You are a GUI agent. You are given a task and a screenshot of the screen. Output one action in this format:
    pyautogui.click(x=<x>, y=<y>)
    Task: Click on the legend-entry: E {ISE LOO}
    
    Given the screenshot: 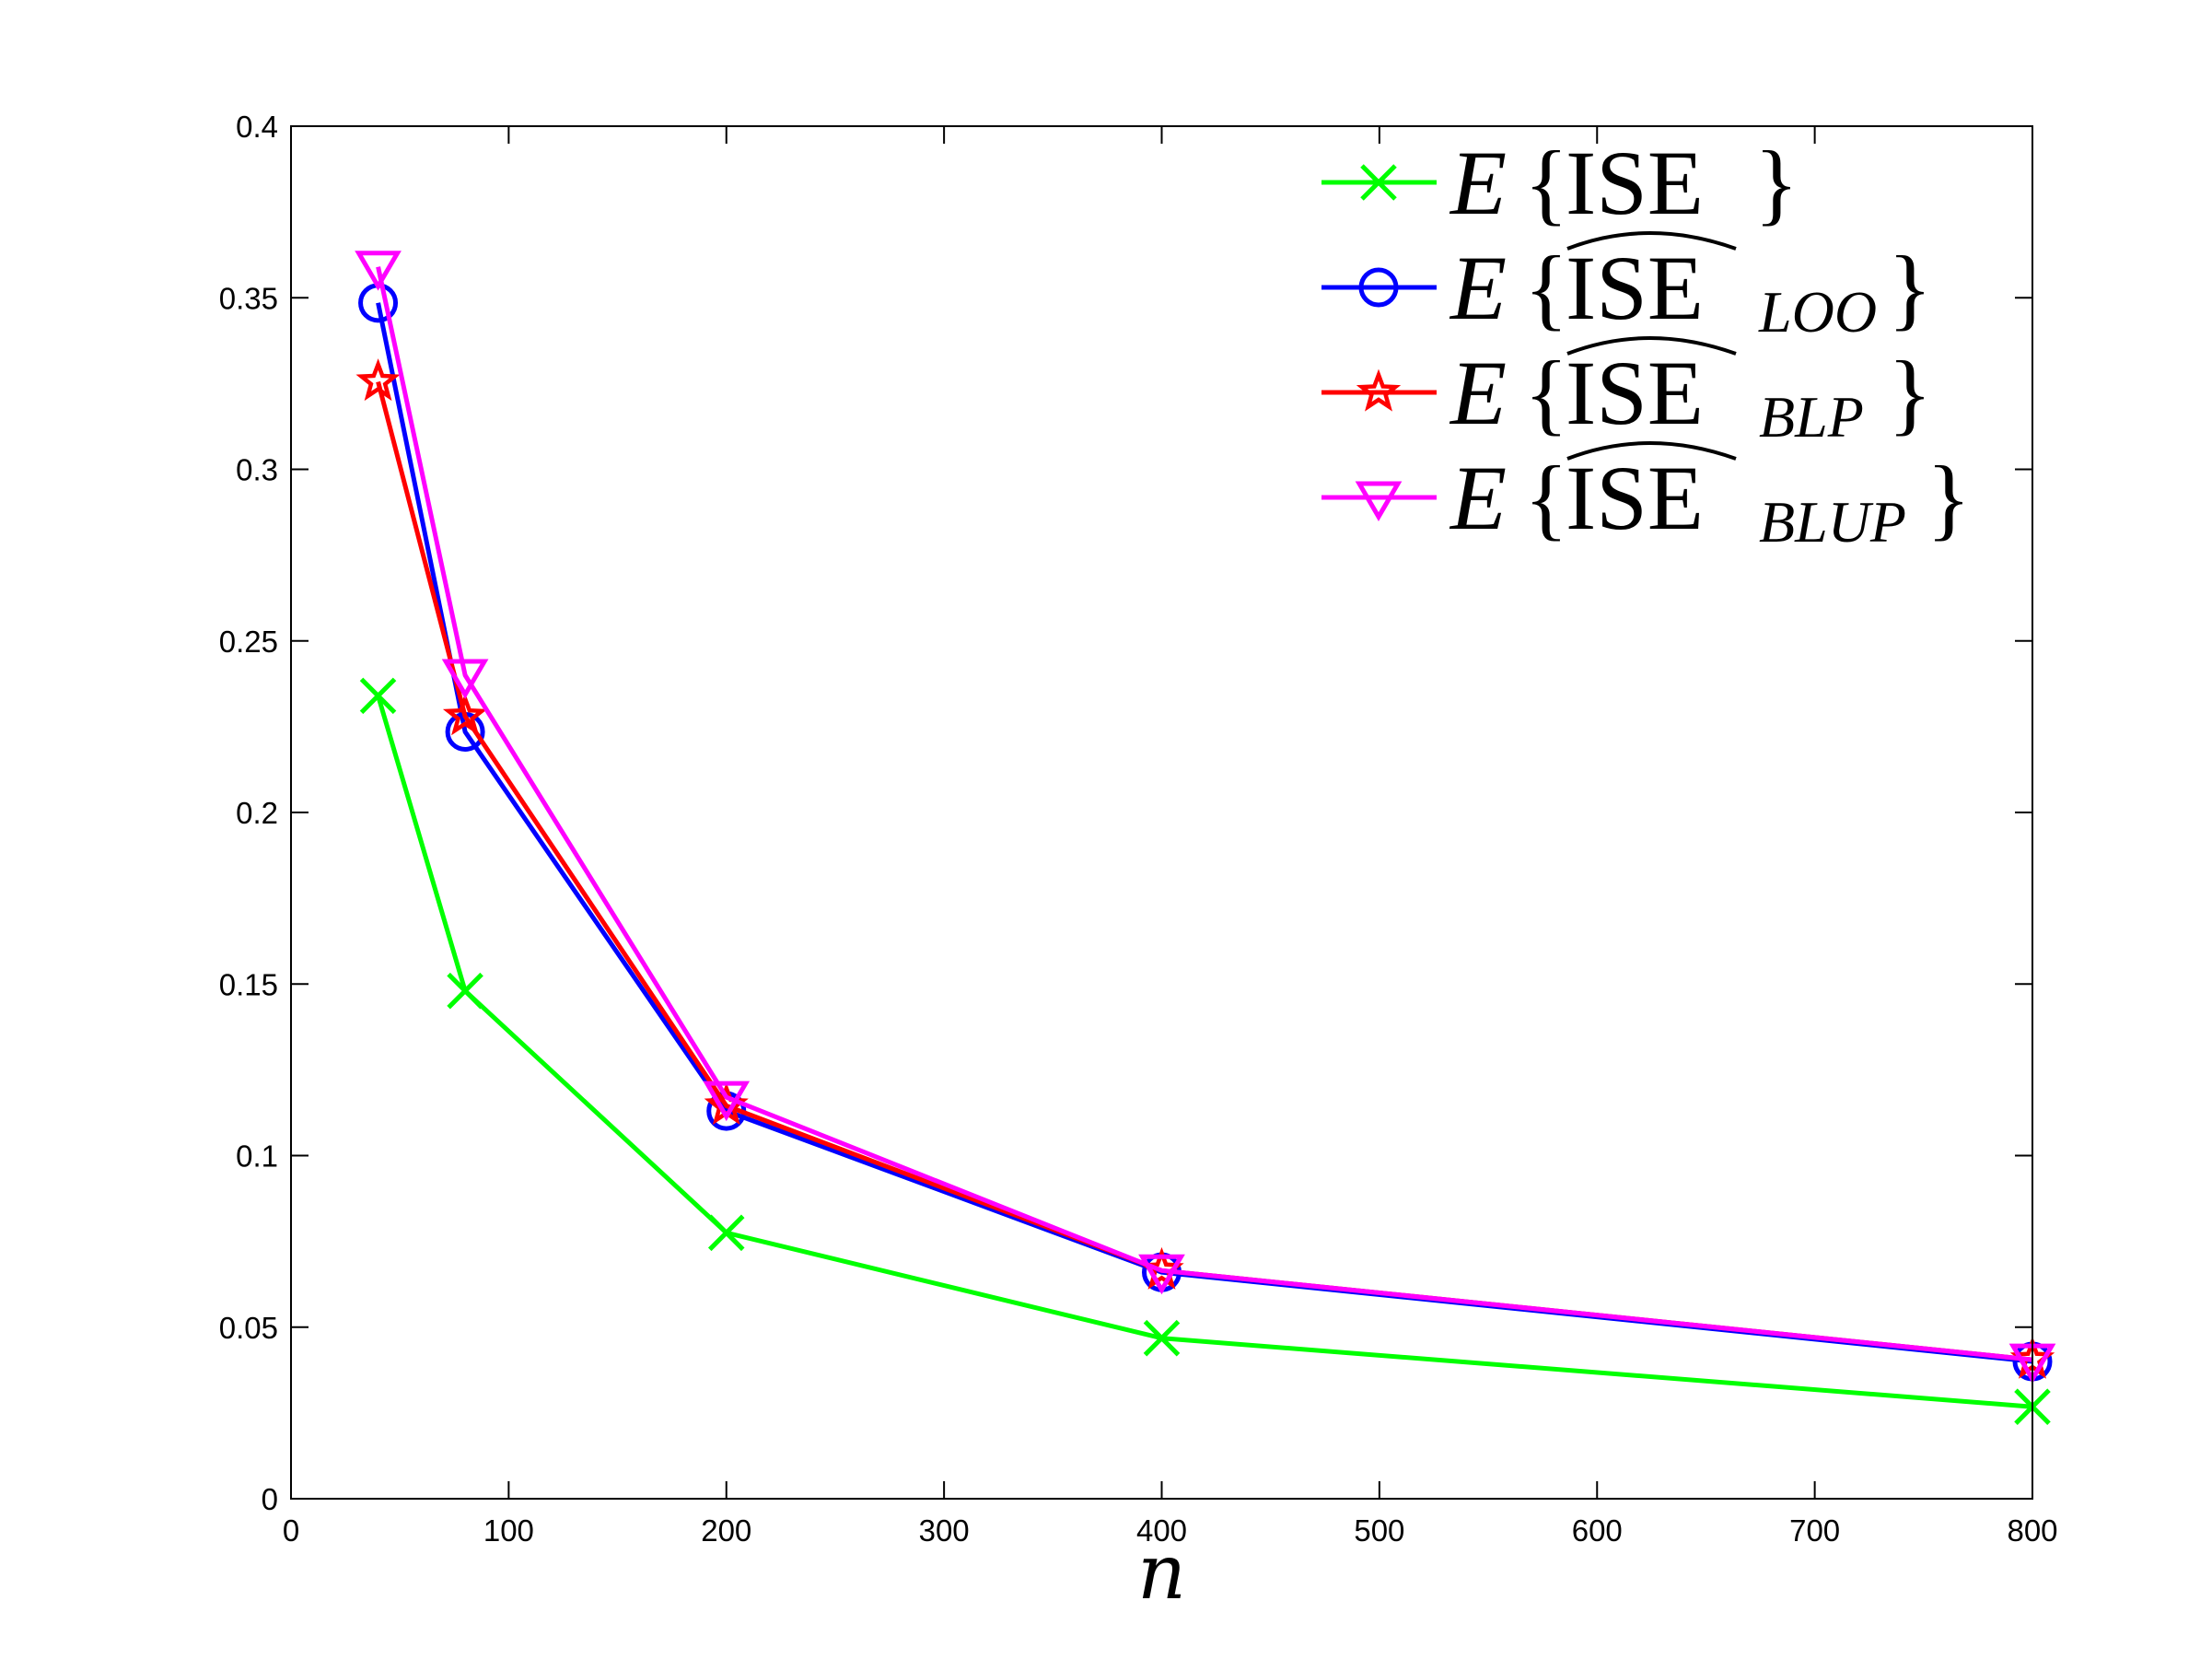 What is the action you would take?
    pyautogui.click(x=1627, y=288)
    